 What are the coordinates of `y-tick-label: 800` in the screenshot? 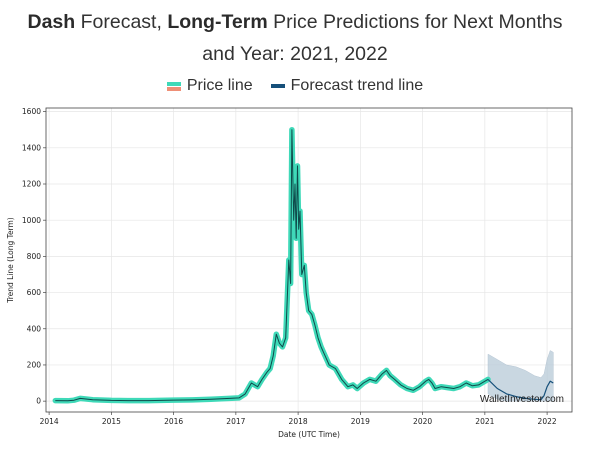 It's located at (34, 256).